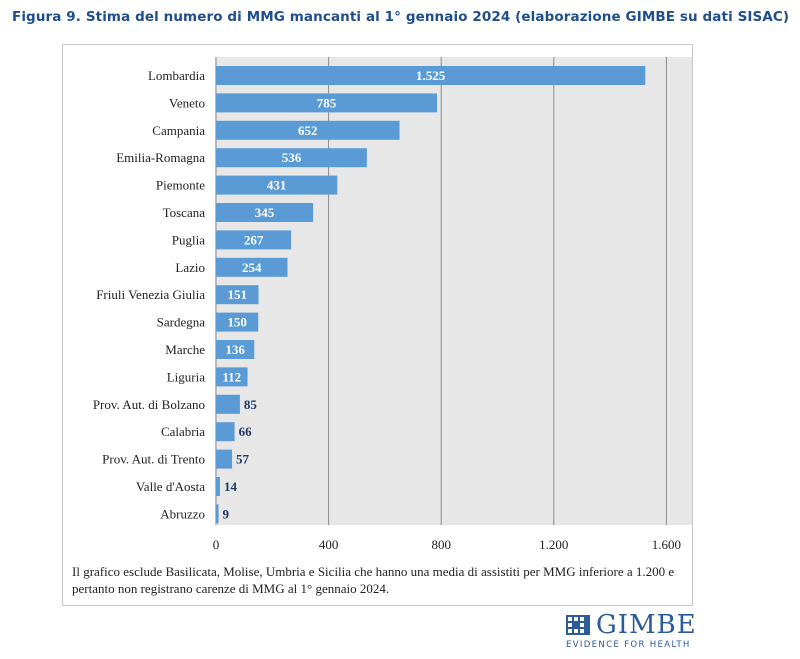  I want to click on data-label: 785, so click(327, 102).